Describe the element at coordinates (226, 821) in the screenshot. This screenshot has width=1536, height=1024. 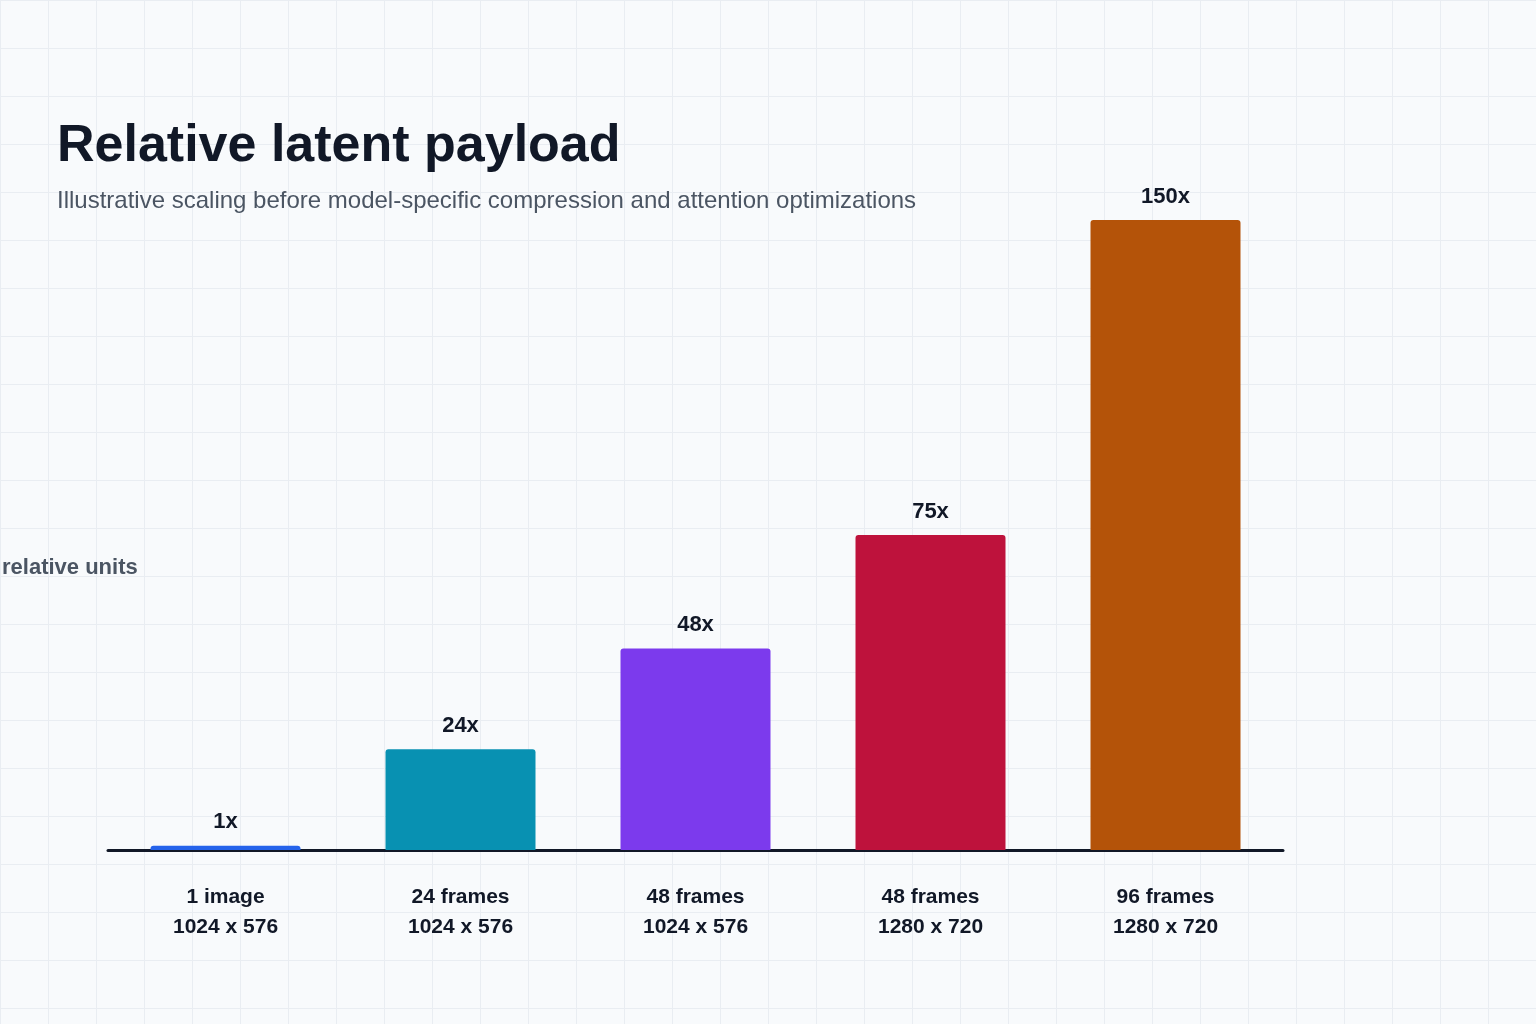
I see `data-label: 1x` at that location.